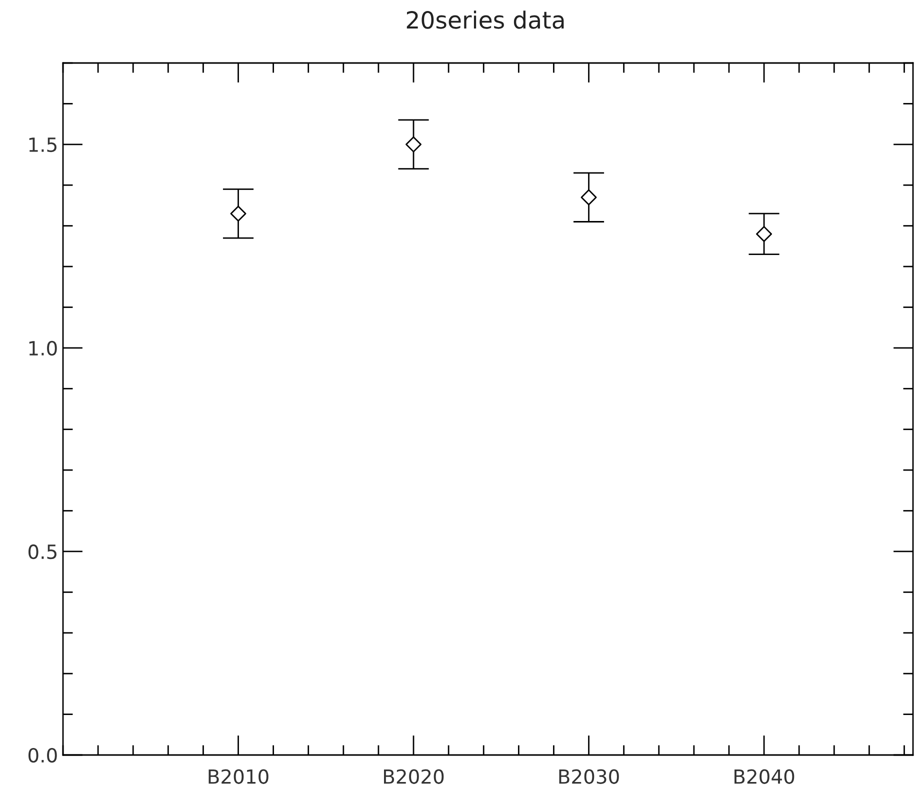  I want to click on y-tick-label: 0.0, so click(42, 755).